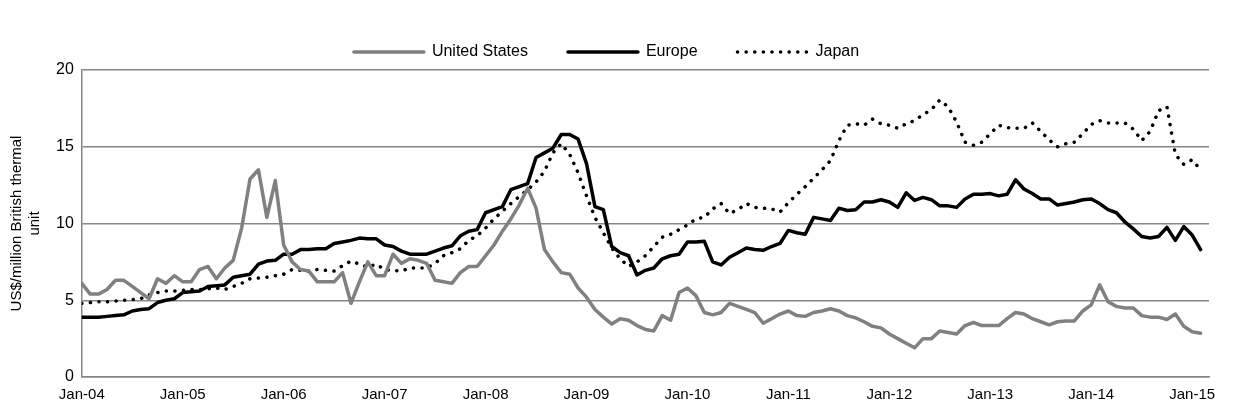 The height and width of the screenshot is (411, 1234). What do you see at coordinates (69, 299) in the screenshot?
I see `y-tick-label: 5` at bounding box center [69, 299].